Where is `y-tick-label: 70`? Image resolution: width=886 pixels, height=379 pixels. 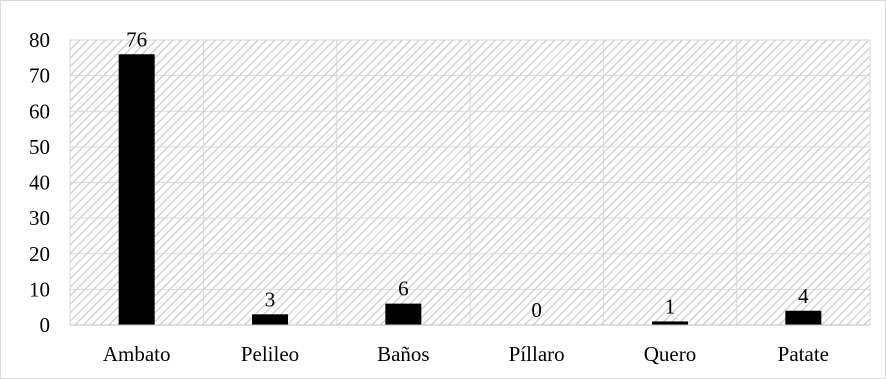 y-tick-label: 70 is located at coordinates (39, 76).